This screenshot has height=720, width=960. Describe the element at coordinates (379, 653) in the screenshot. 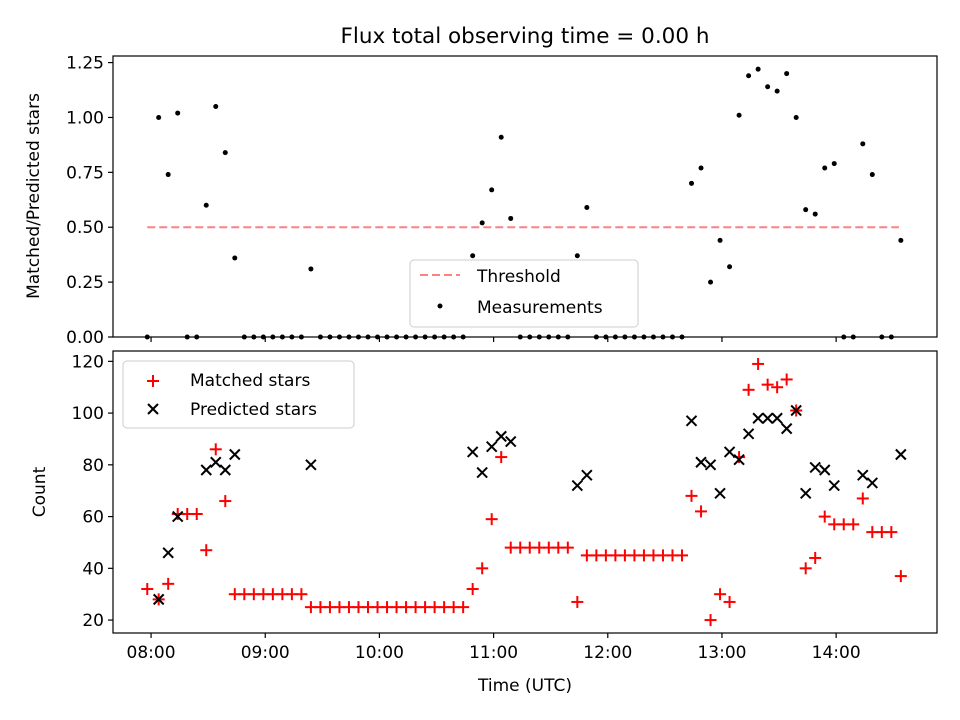

I see `bottom-x-tick-label: 10:00` at that location.